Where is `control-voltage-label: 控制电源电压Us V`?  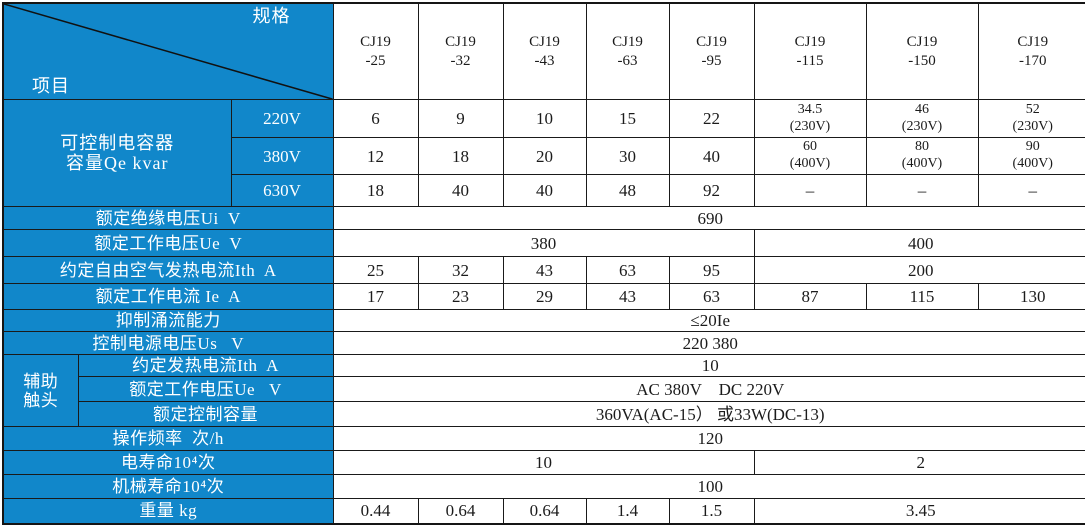
control-voltage-label: 控制电源电压Us V is located at coordinates (168, 343).